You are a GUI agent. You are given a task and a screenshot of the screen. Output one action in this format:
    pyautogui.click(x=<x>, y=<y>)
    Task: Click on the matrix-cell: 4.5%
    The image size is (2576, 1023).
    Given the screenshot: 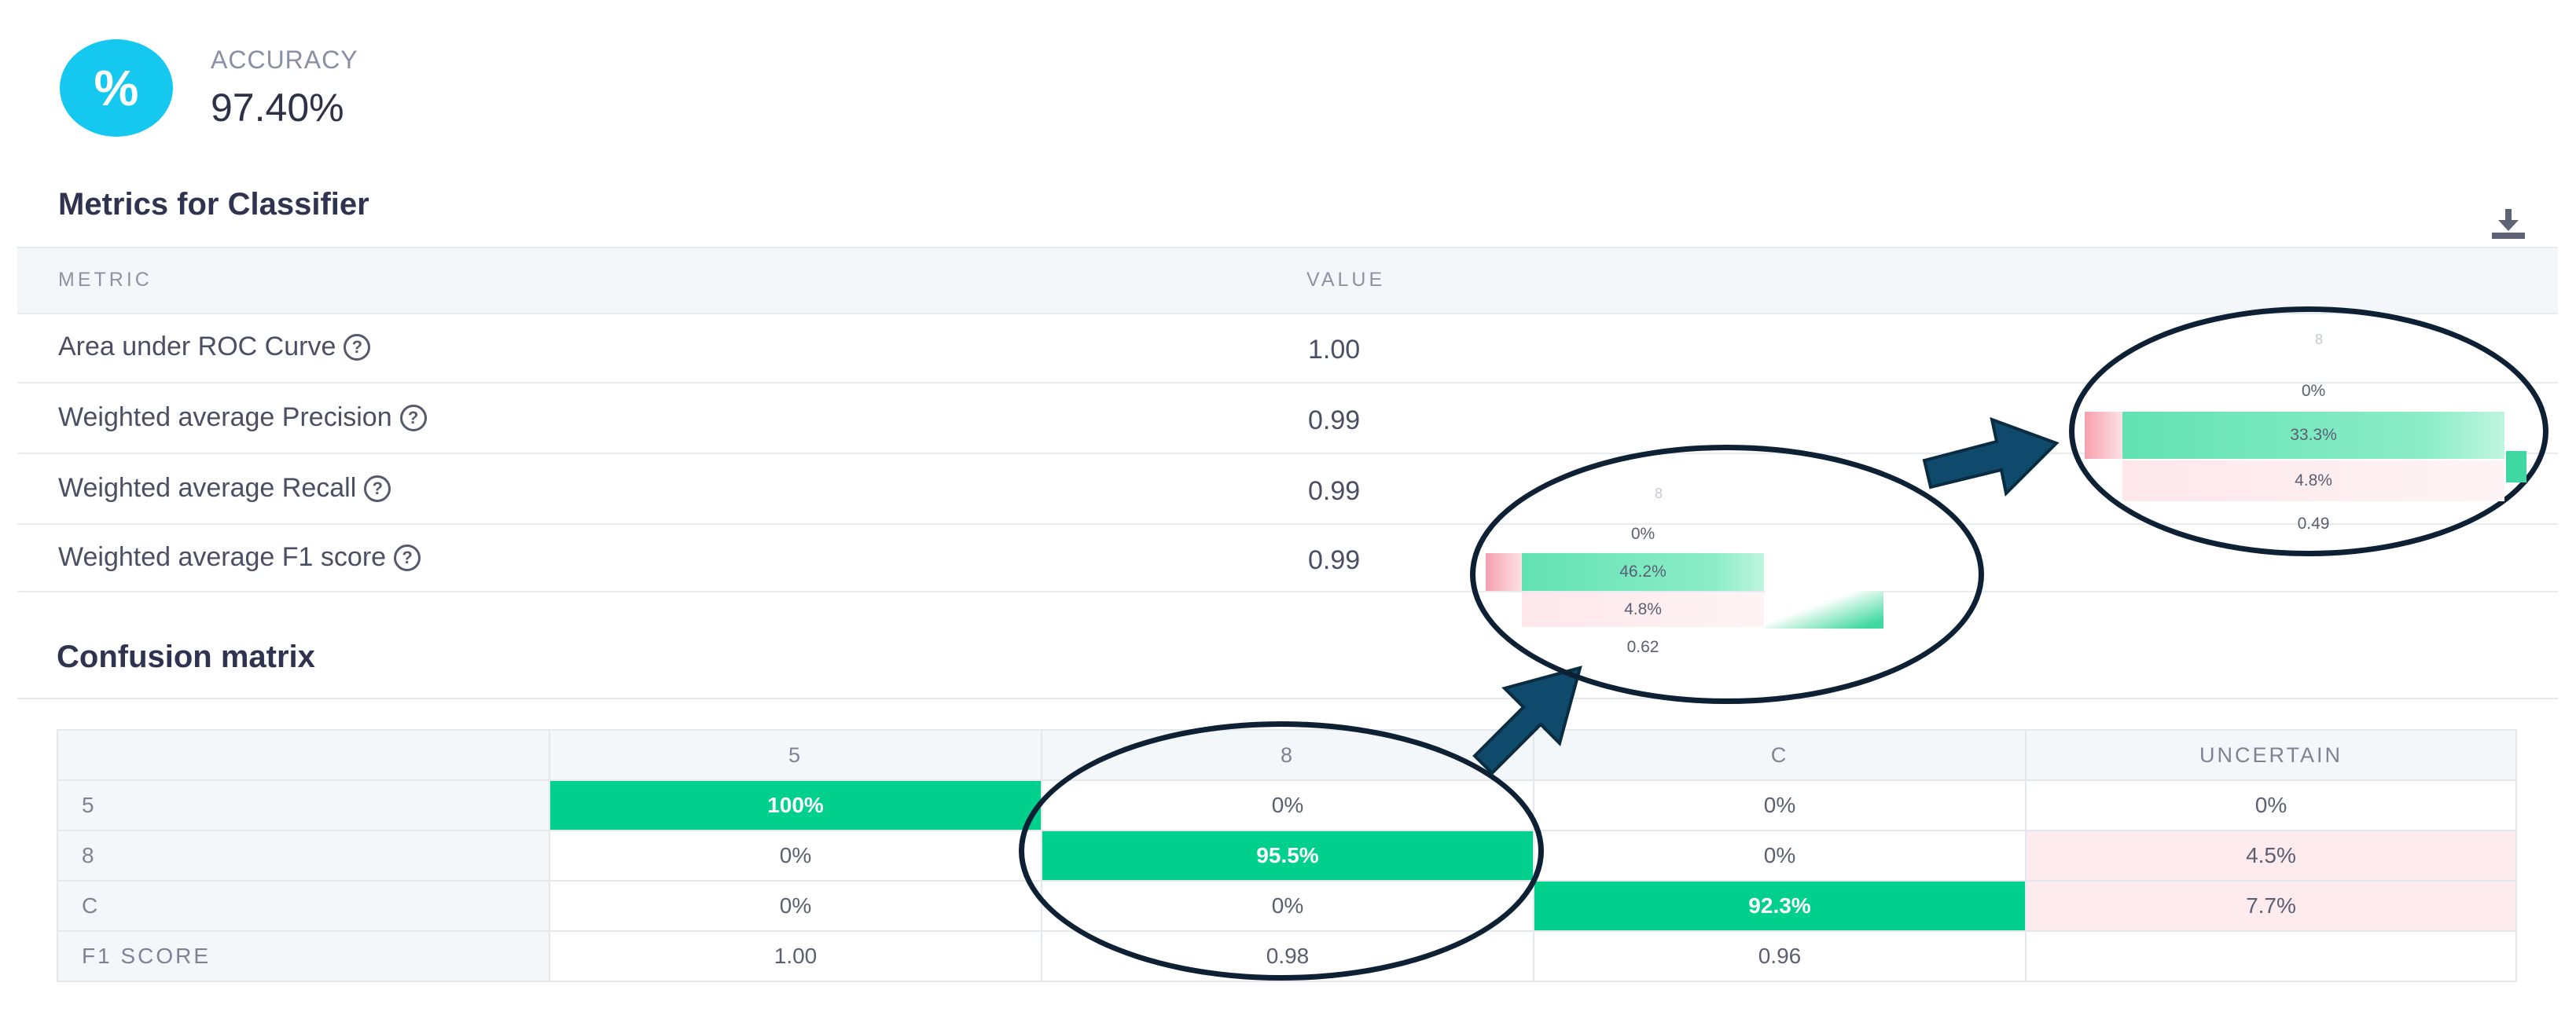 What is the action you would take?
    pyautogui.click(x=2271, y=856)
    